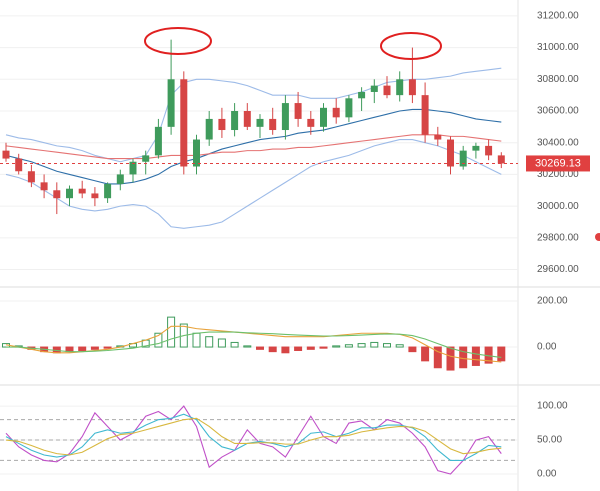 The image size is (600, 491). Describe the element at coordinates (558, 15) in the screenshot. I see `y-tick-label: 31200.00` at that location.